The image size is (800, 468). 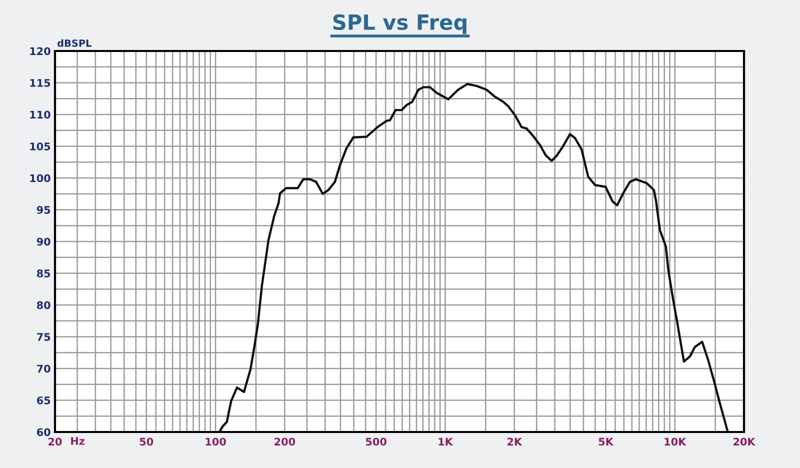 What do you see at coordinates (75, 43) in the screenshot?
I see `y-axis-title: dBSPL` at bounding box center [75, 43].